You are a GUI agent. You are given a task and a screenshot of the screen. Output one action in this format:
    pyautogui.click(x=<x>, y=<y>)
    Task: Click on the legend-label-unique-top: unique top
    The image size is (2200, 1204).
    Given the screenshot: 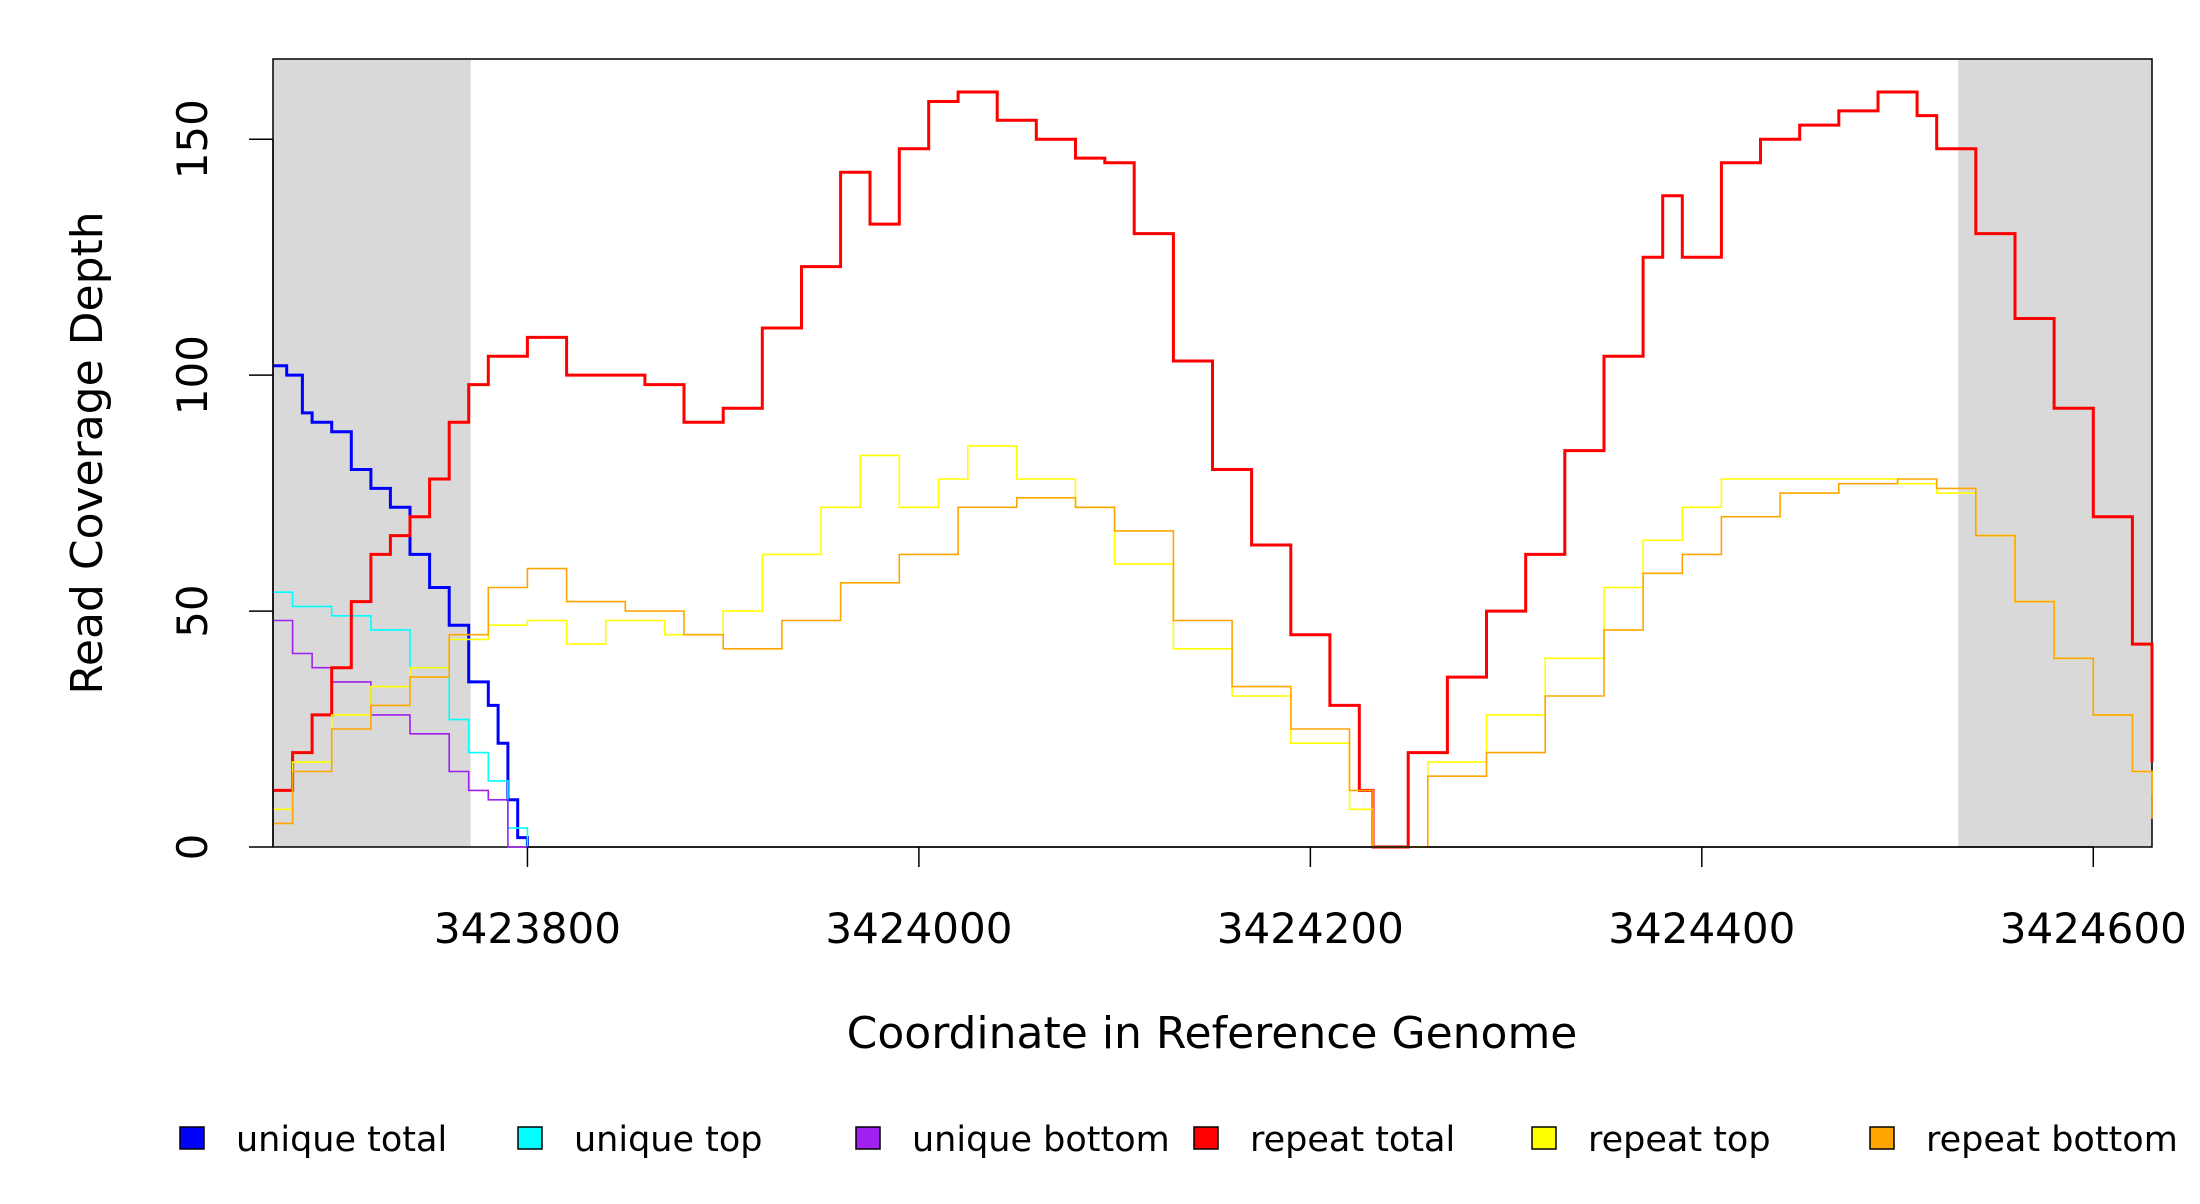 What is the action you would take?
    pyautogui.click(x=668, y=1140)
    